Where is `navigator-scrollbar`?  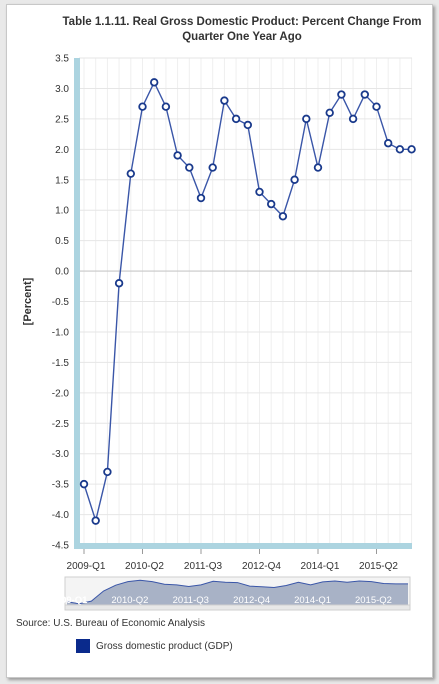 navigator-scrollbar is located at coordinates (237, 607).